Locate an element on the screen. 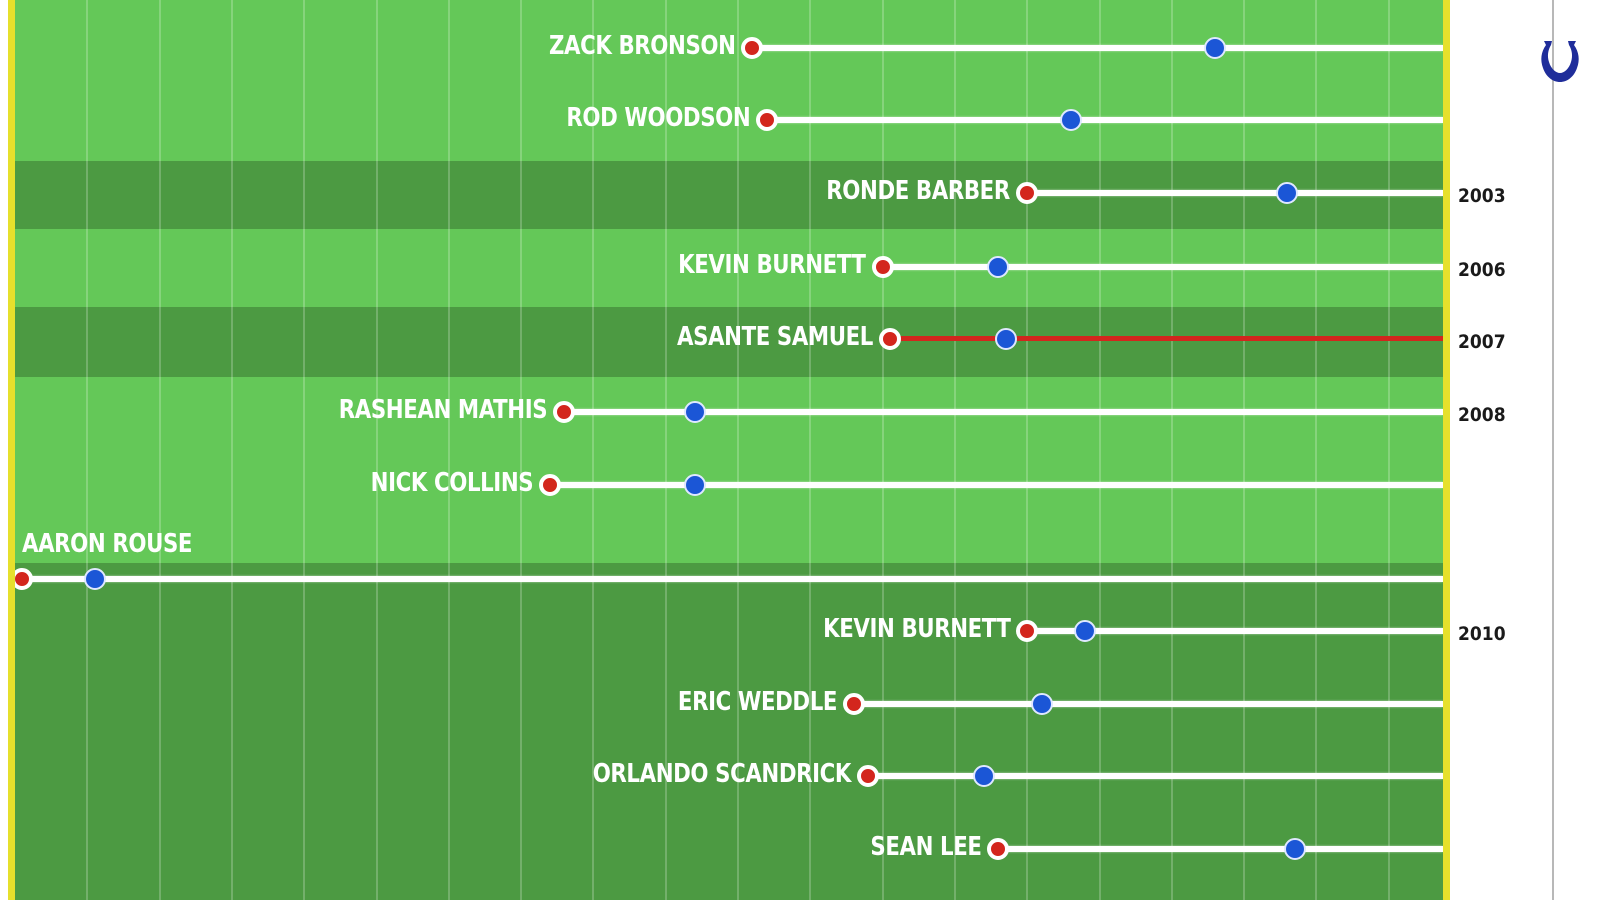 This screenshot has width=1600, height=900. player-name-label: RONDE BARBER is located at coordinates (918, 191).